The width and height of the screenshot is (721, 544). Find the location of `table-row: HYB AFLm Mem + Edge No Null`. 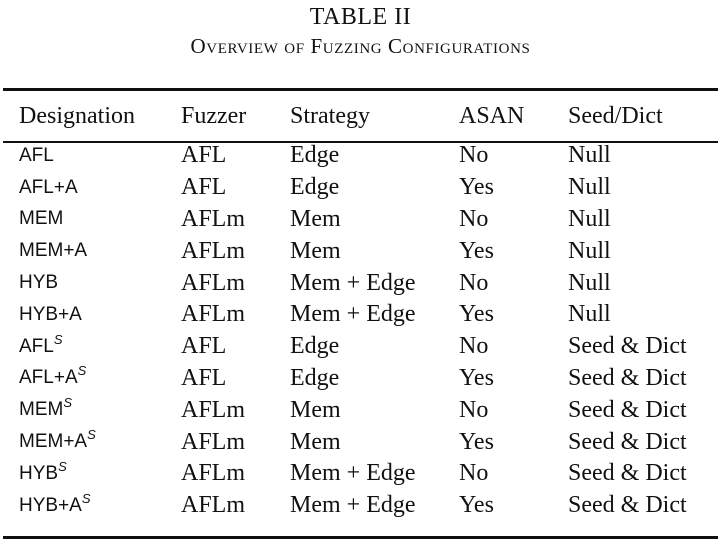

table-row: HYB AFLm Mem + Edge No Null is located at coordinates (360, 283).